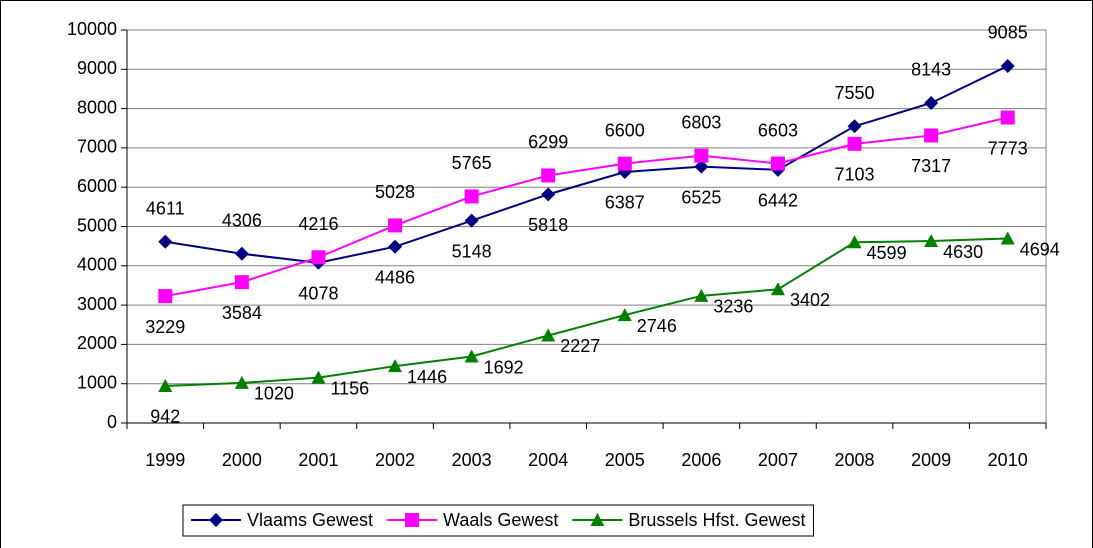 The image size is (1093, 548). What do you see at coordinates (548, 142) in the screenshot?
I see `data-label: 6299` at bounding box center [548, 142].